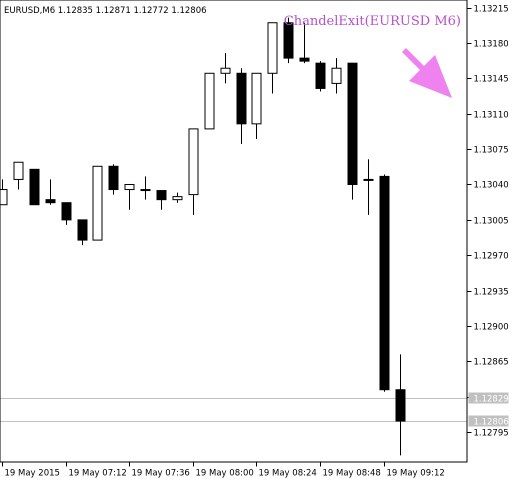 This screenshot has height=480, width=515. I want to click on y-tick-label: 1.12900, so click(491, 328).